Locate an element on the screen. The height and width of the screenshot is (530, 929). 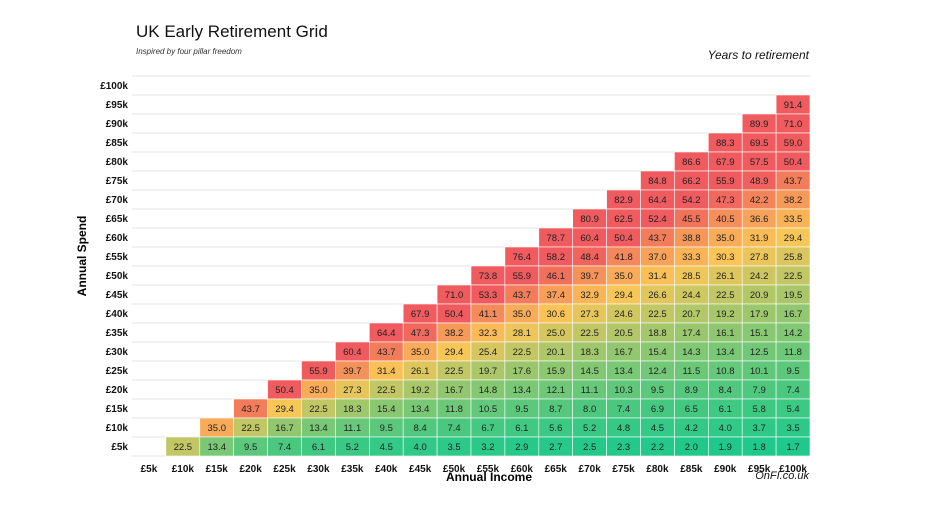
cell-value-label: 58.2 is located at coordinates (556, 257).